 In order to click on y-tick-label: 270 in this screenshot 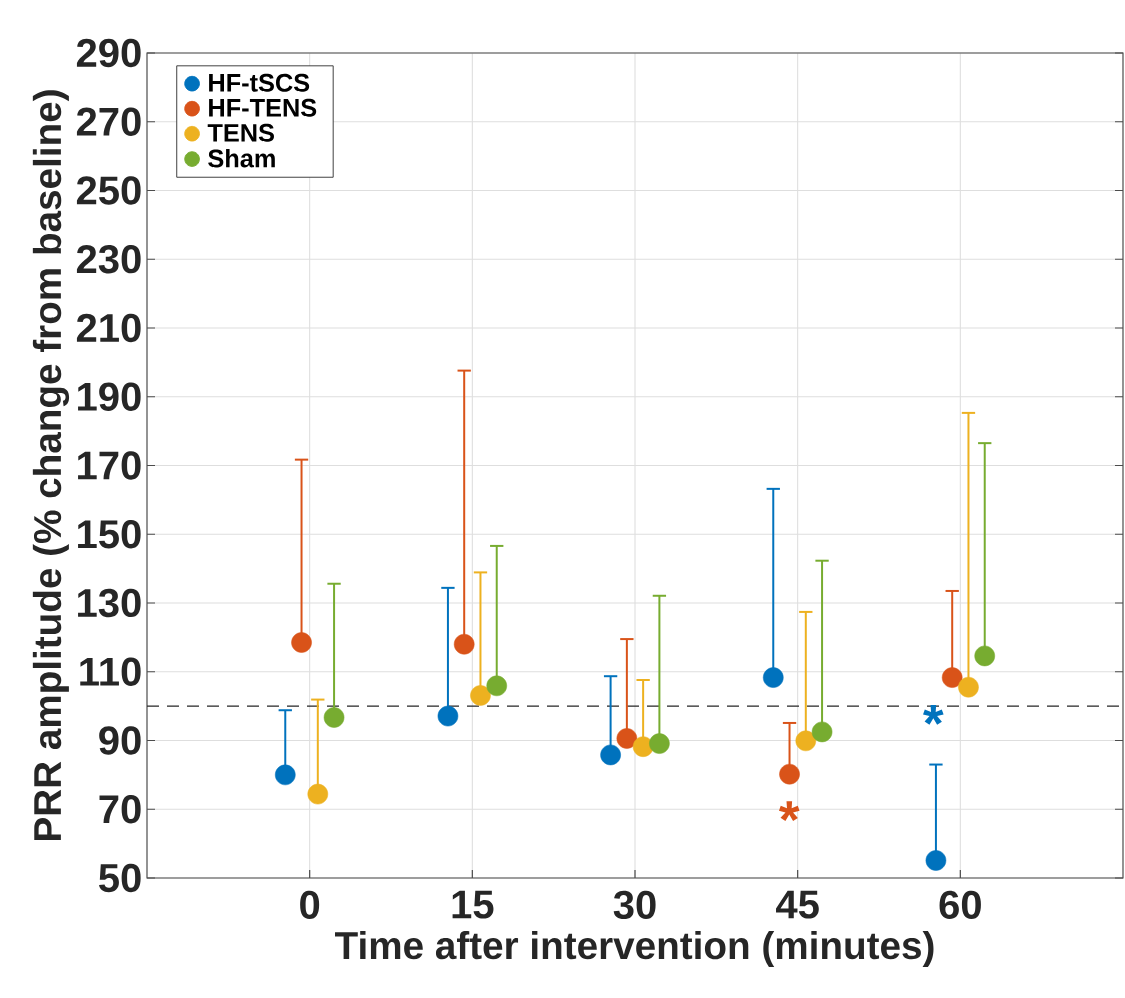, I will do `click(108, 121)`.